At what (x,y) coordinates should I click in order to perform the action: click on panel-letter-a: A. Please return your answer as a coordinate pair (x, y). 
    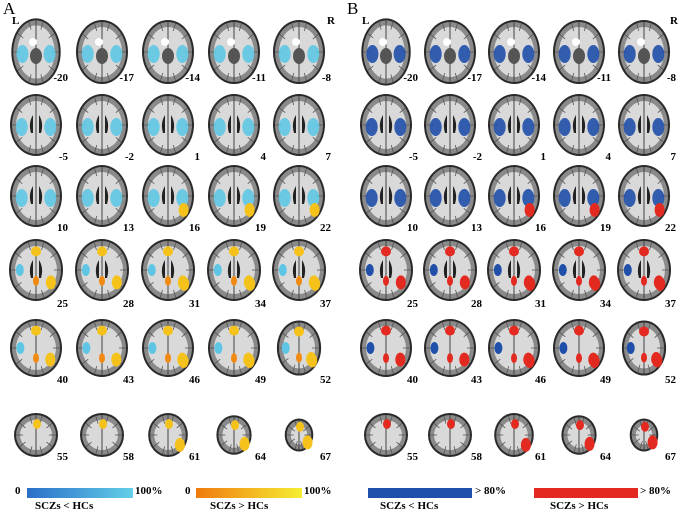
    Looking at the image, I should click on (9, 9).